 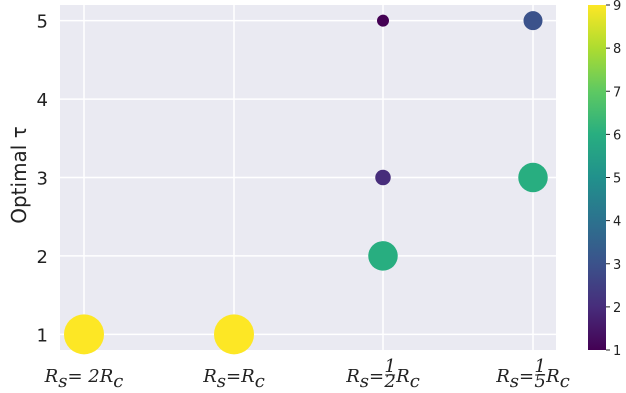 I want to click on y-tick-label: 5, so click(x=42, y=22).